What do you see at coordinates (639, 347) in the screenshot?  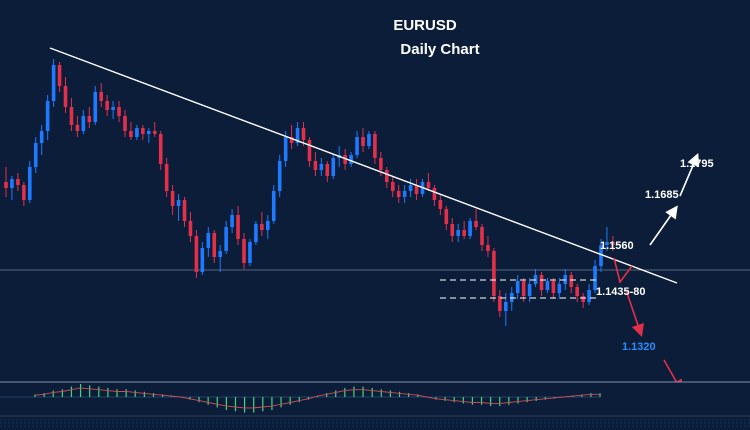 I see `level-label: 1.1320` at bounding box center [639, 347].